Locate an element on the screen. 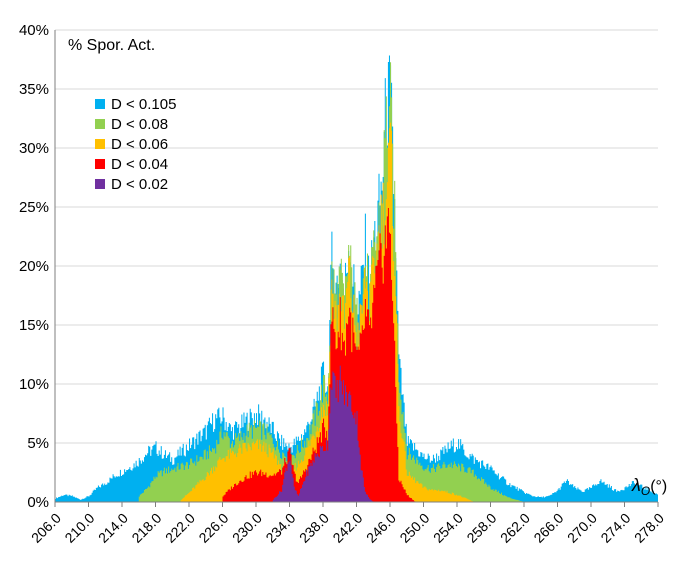 The width and height of the screenshot is (680, 572). legend-label-0: D < 0.105 is located at coordinates (143, 104).